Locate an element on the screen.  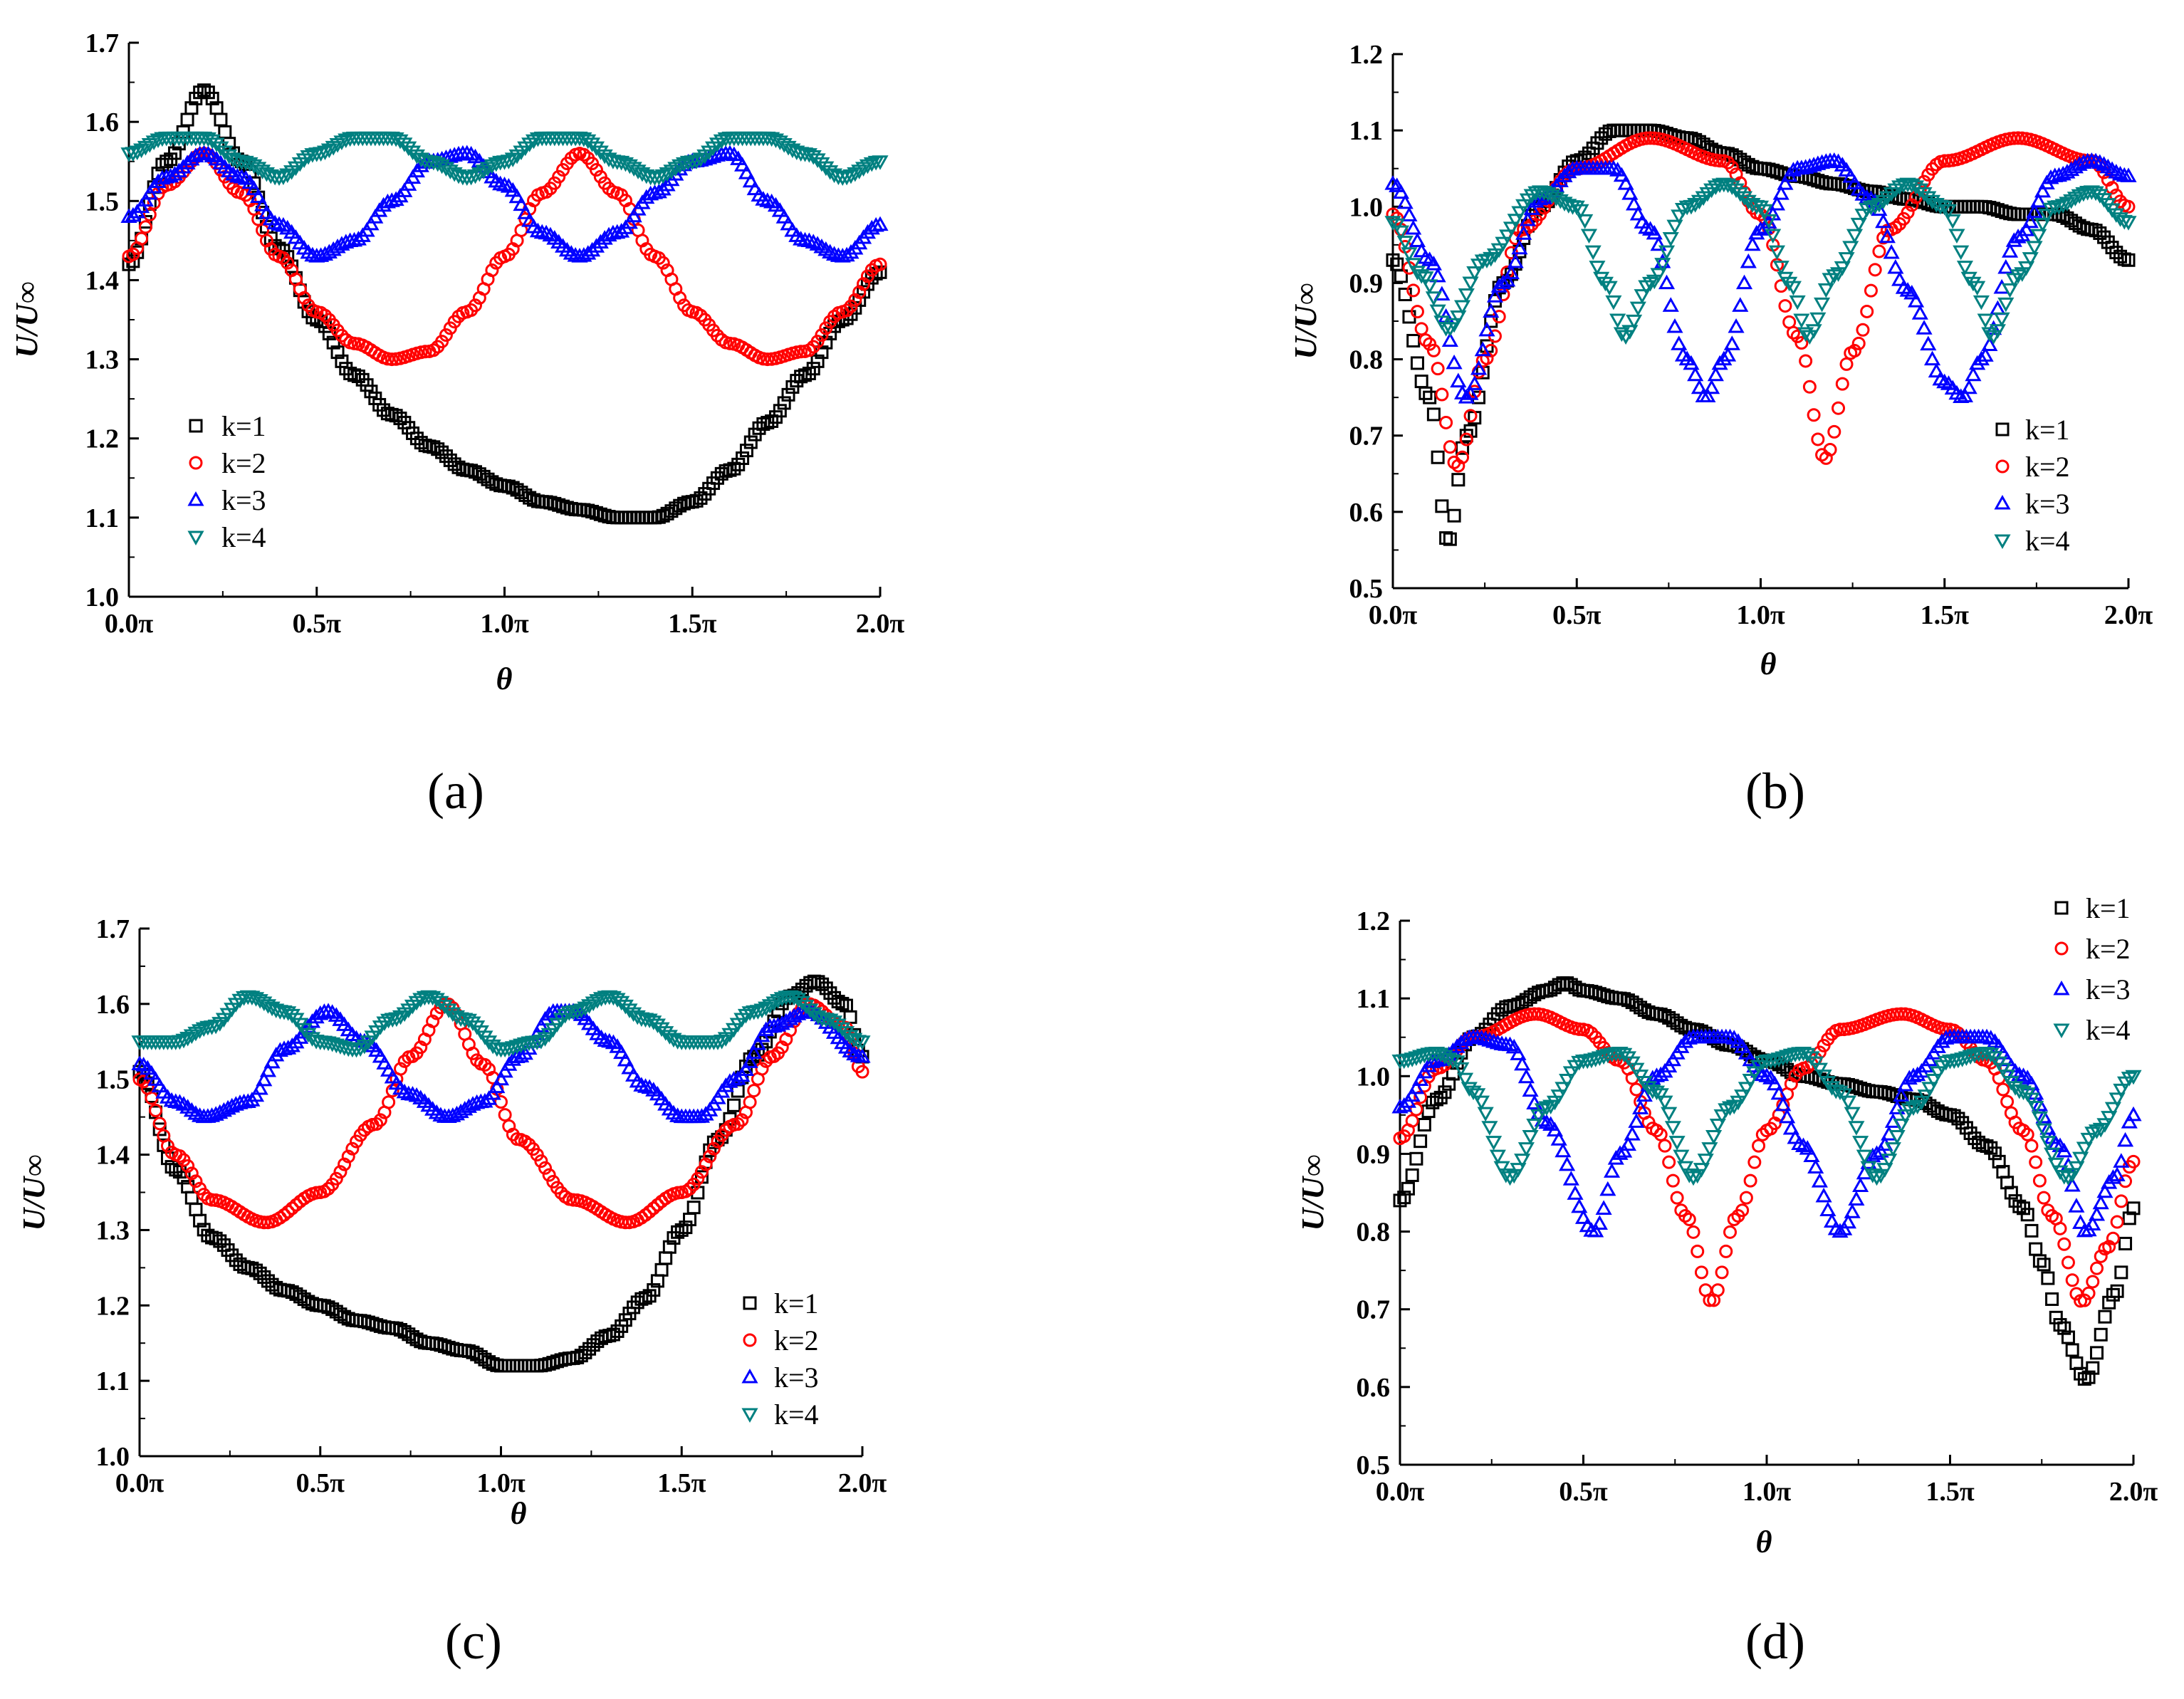
y-tick-label: 1.5 is located at coordinates (113, 1080).